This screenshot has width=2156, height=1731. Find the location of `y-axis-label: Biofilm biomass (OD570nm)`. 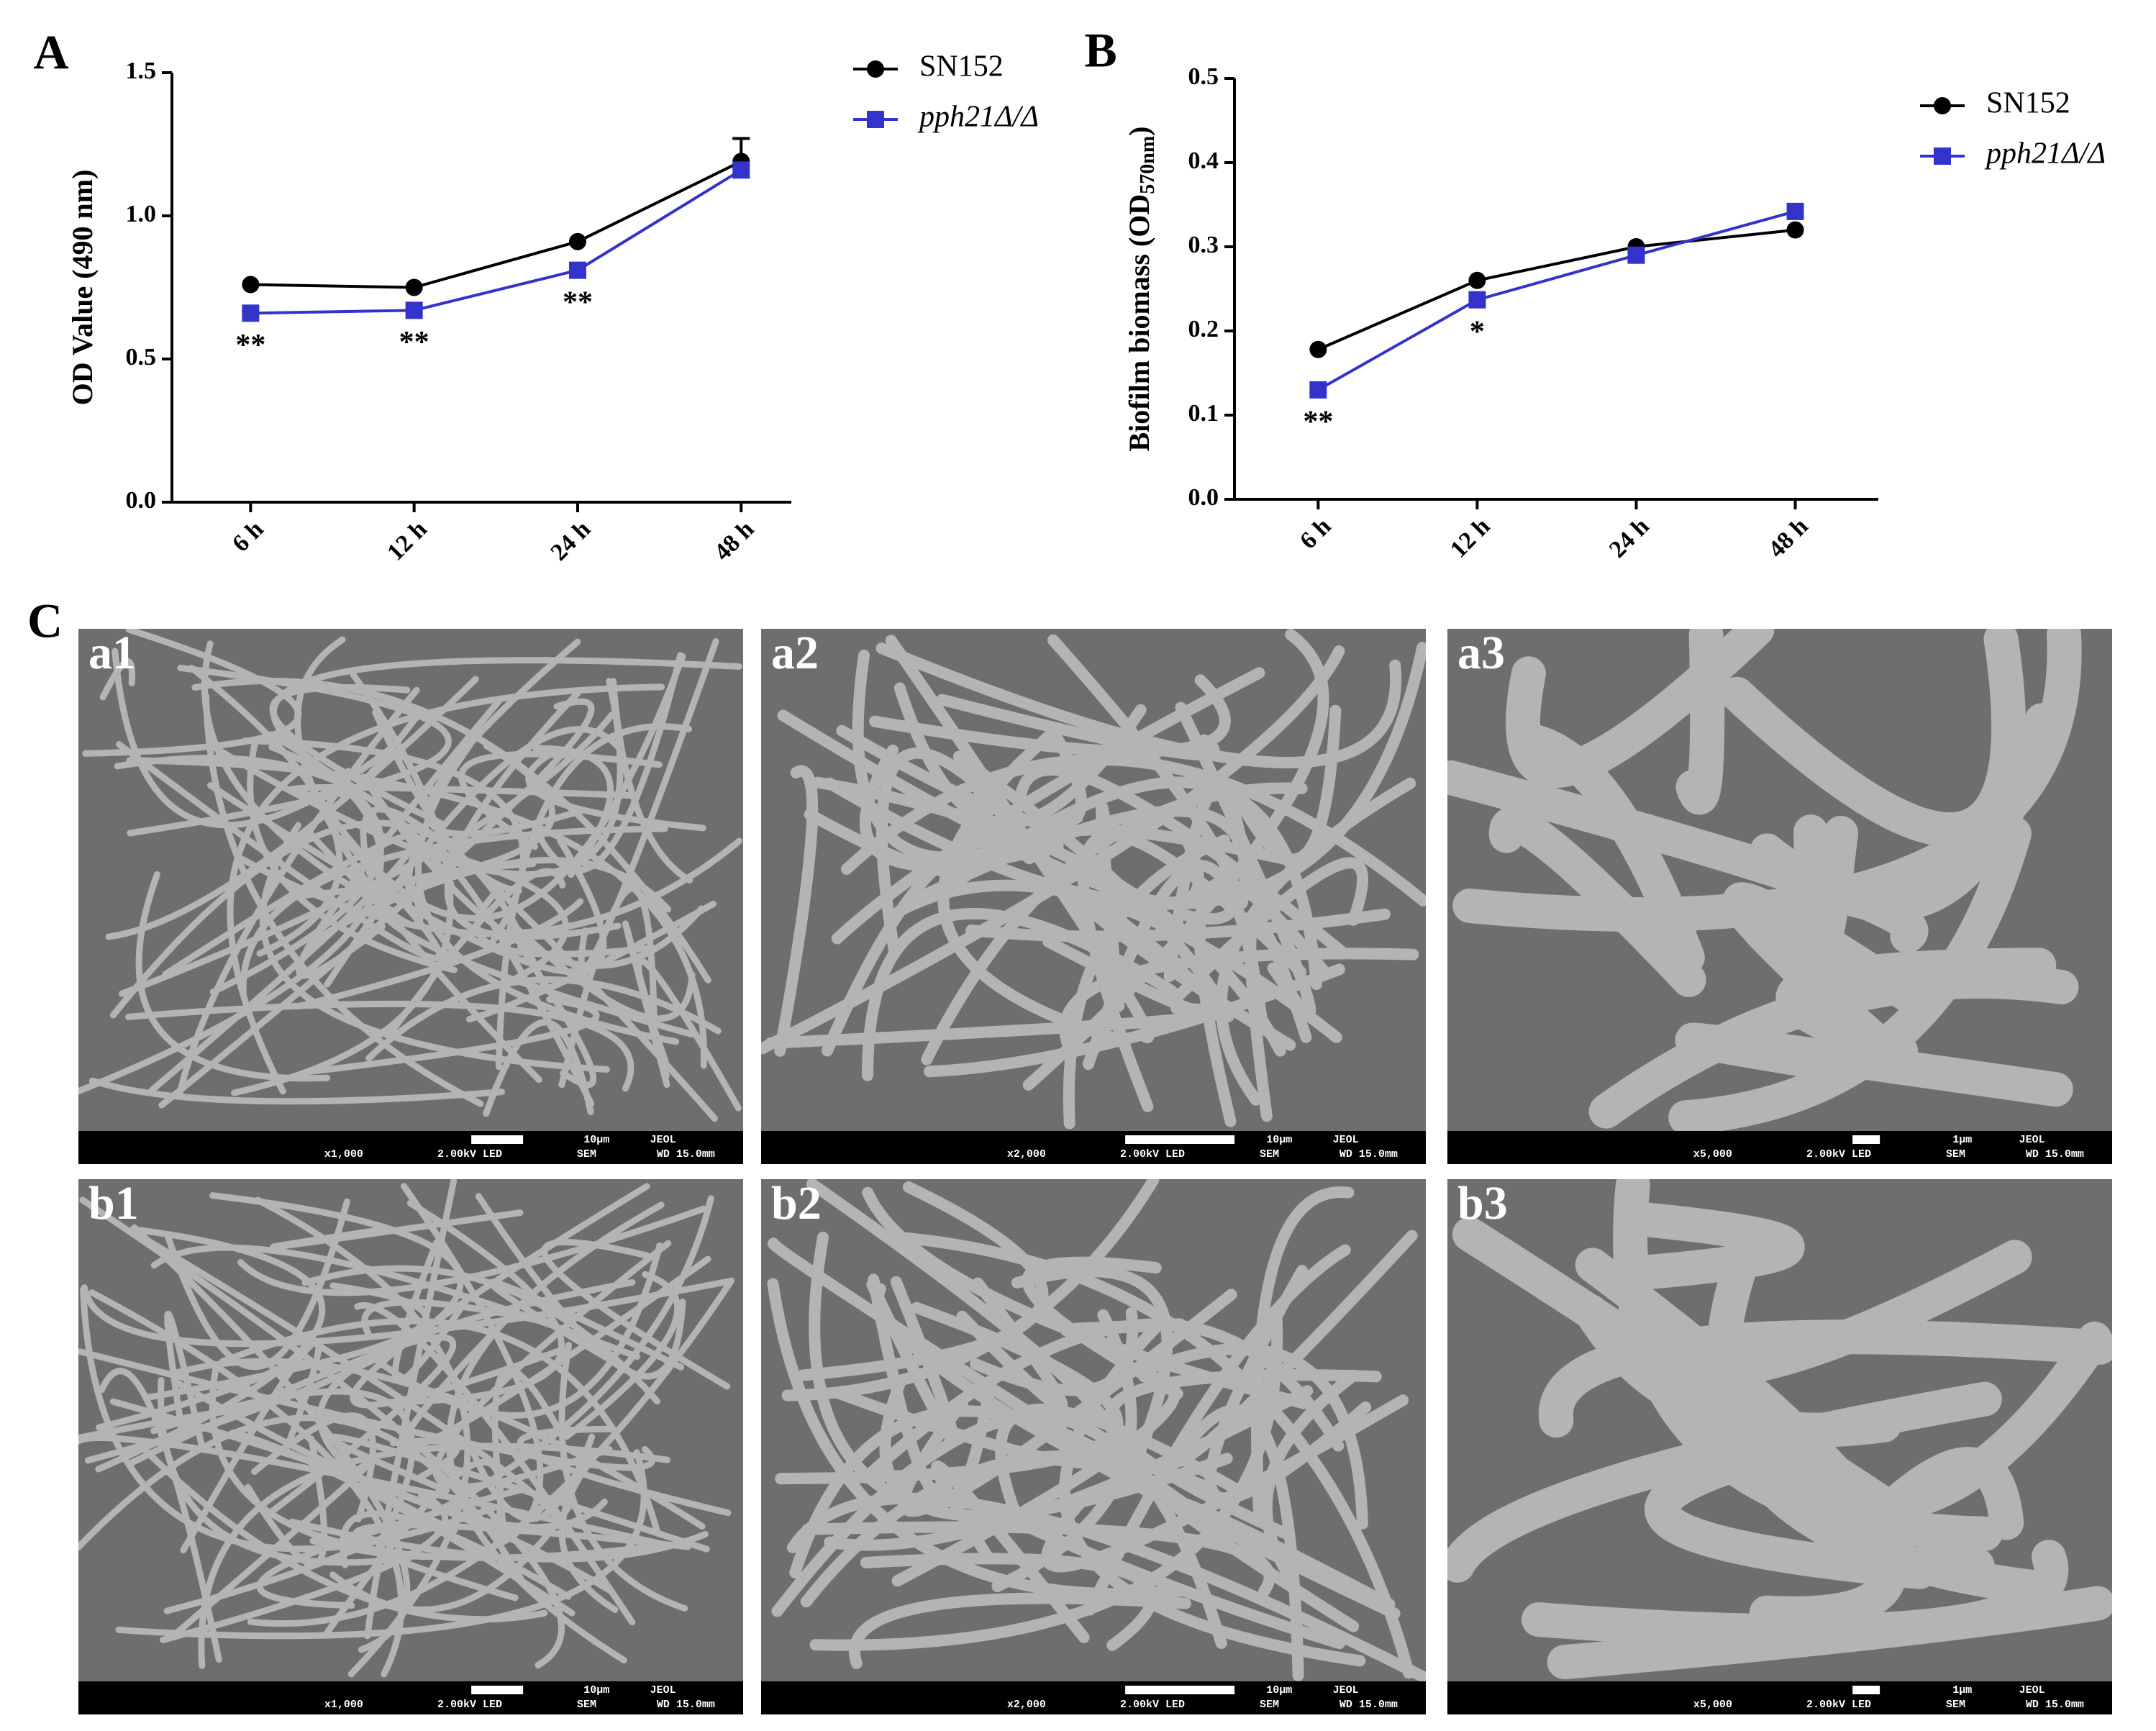

y-axis-label: Biofilm biomass (OD570nm) is located at coordinates (1141, 288).